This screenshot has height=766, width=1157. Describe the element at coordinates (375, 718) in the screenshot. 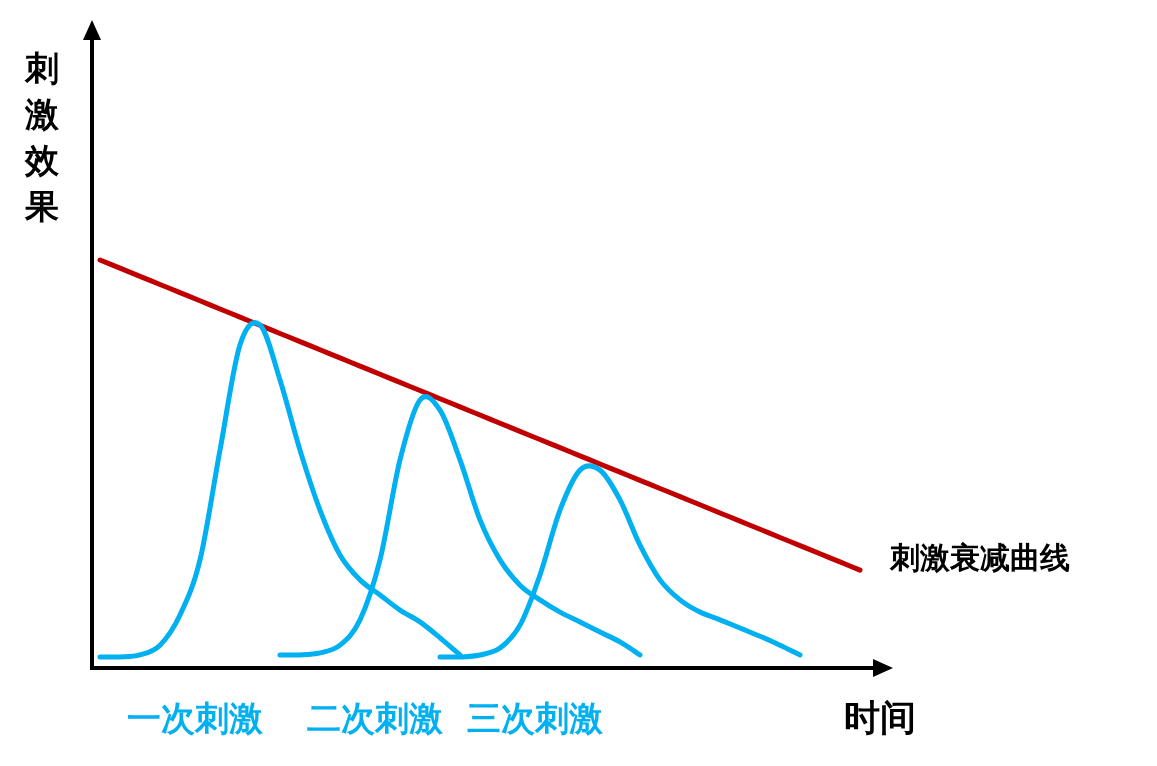

I see `series-label: 二次刺激` at that location.